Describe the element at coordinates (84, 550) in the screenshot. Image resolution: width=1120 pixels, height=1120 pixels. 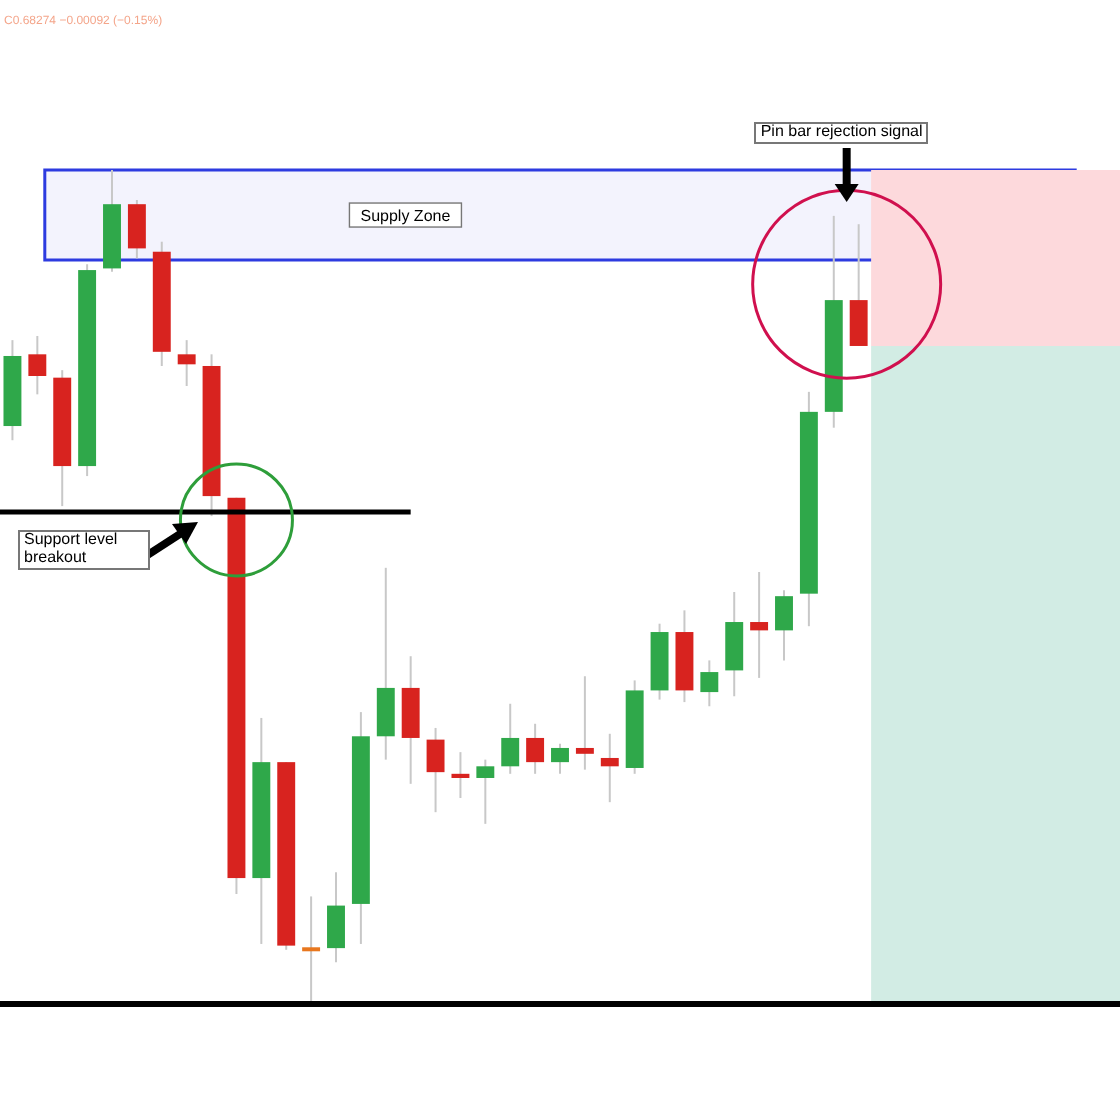
I see `annotation: Support level breakout` at that location.